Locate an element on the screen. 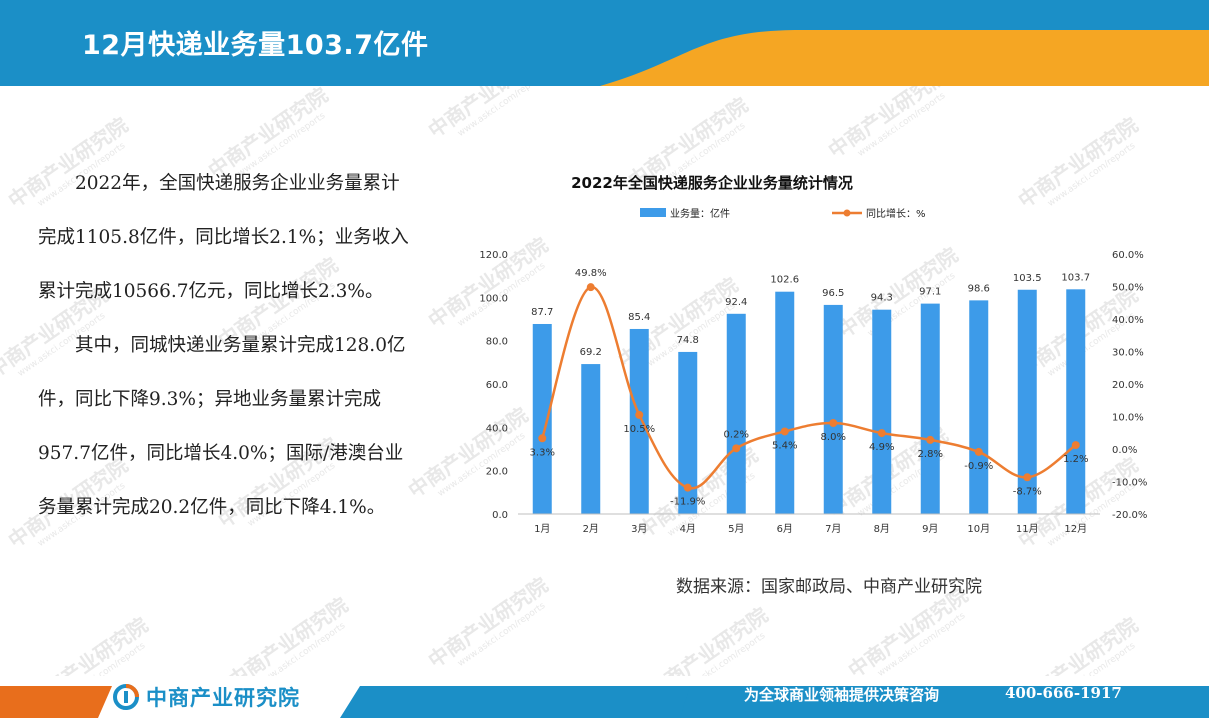  x-tick-label: 11月 is located at coordinates (1027, 529).